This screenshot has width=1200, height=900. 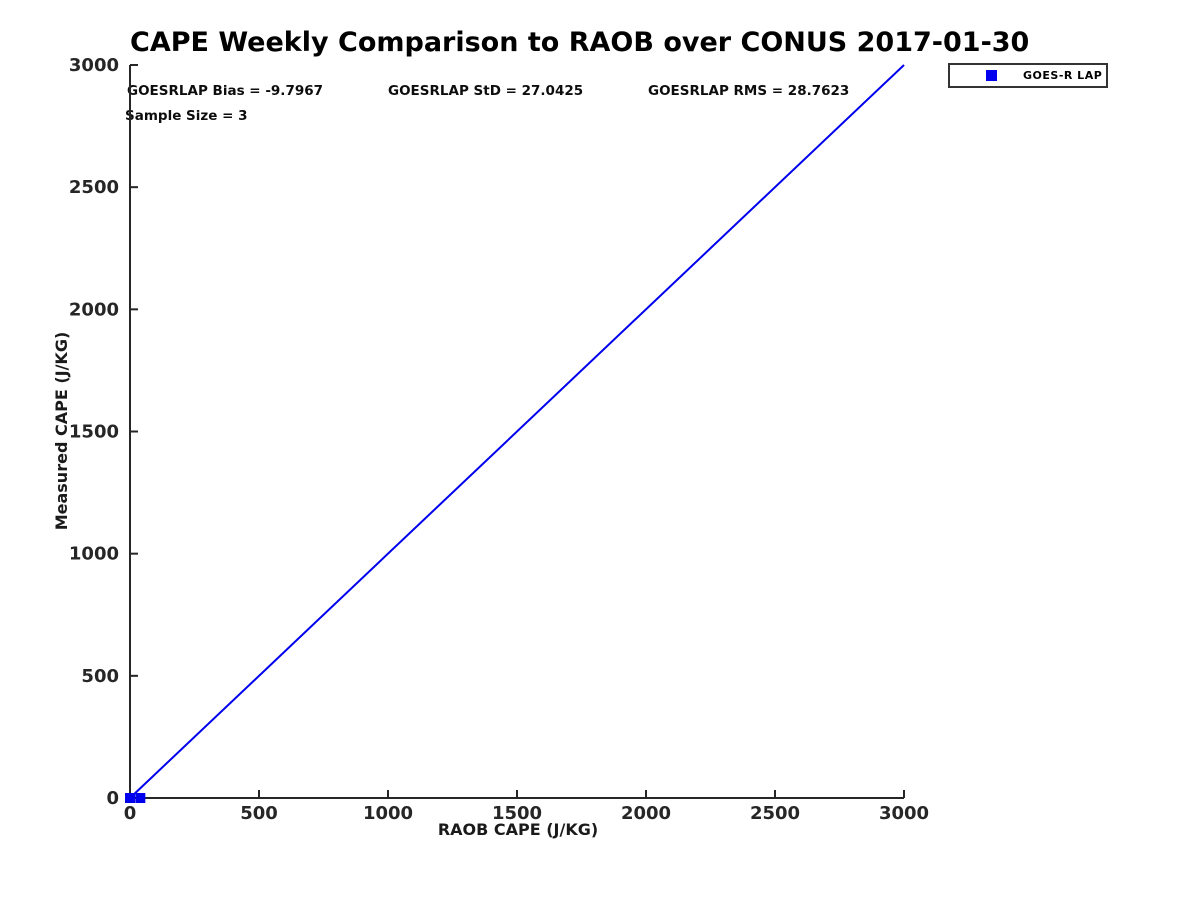 I want to click on x-tick-label: 1000, so click(x=388, y=813).